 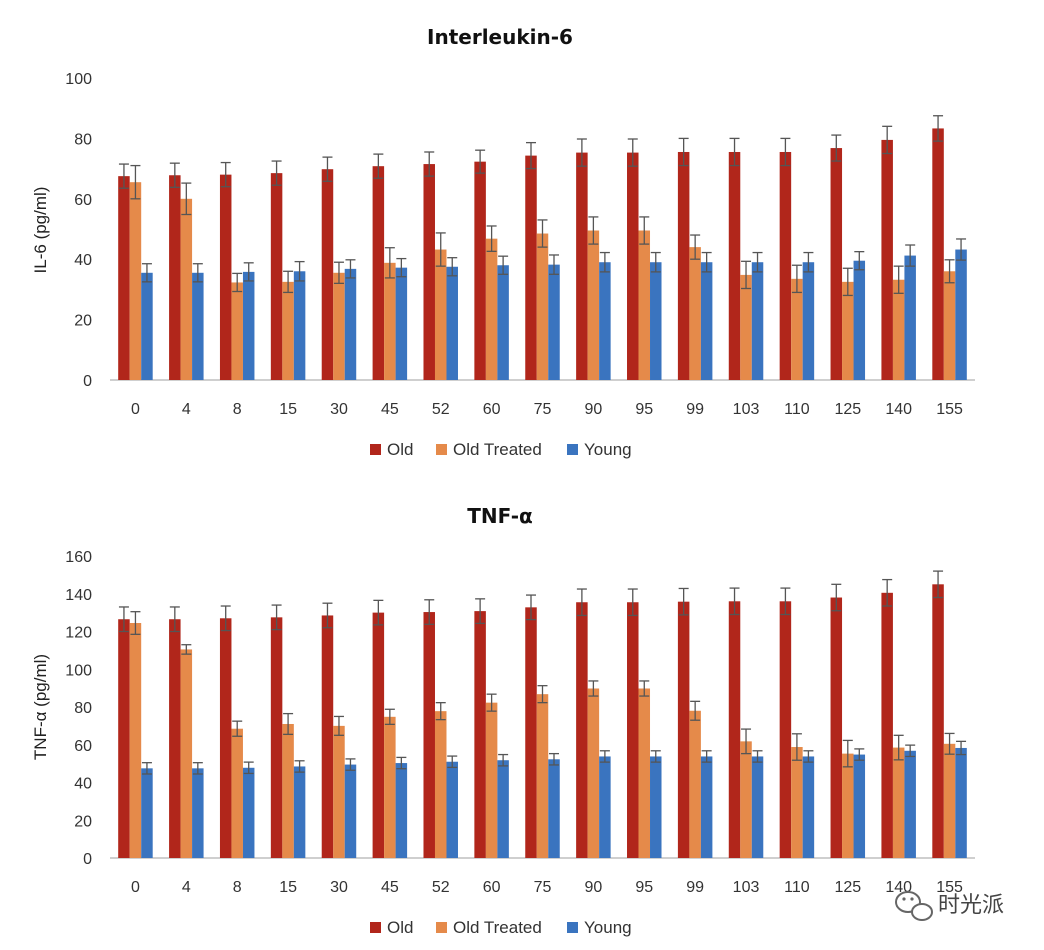 I want to click on il6-x-tick-label: 4, so click(x=186, y=409).